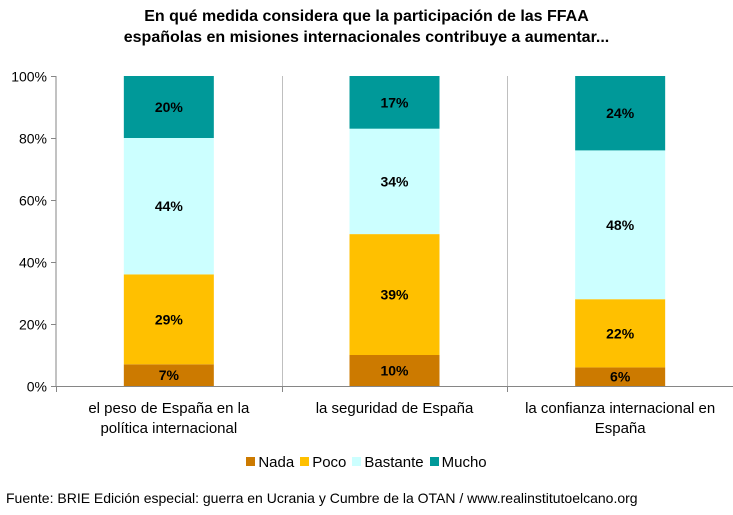 The image size is (733, 515). I want to click on bar-data-label: 22%, so click(620, 333).